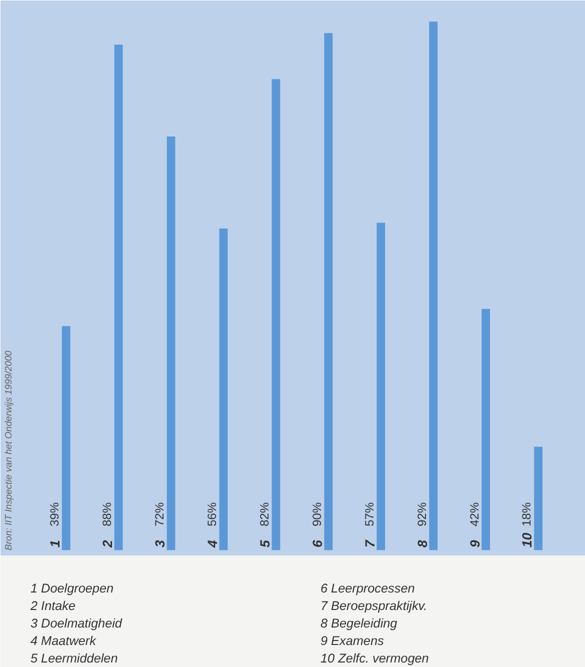 This screenshot has height=667, width=585. Describe the element at coordinates (367, 589) in the screenshot. I see `text: 6 Leerprocessen` at that location.